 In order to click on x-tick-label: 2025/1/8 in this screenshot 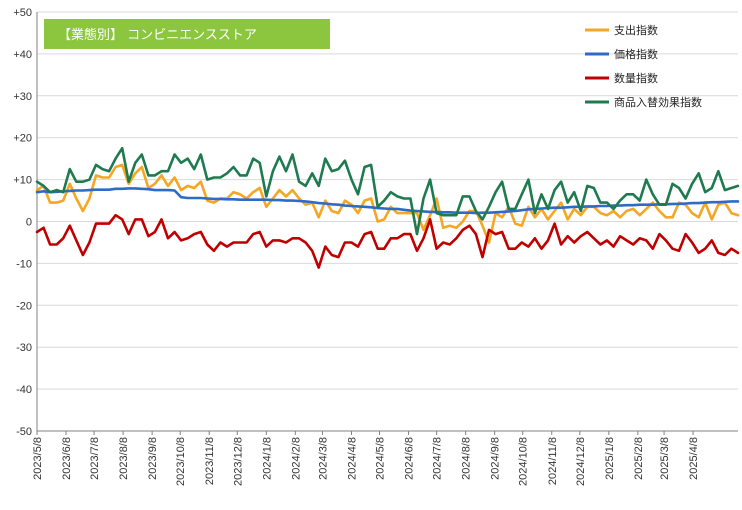, I will do `click(610, 458)`.